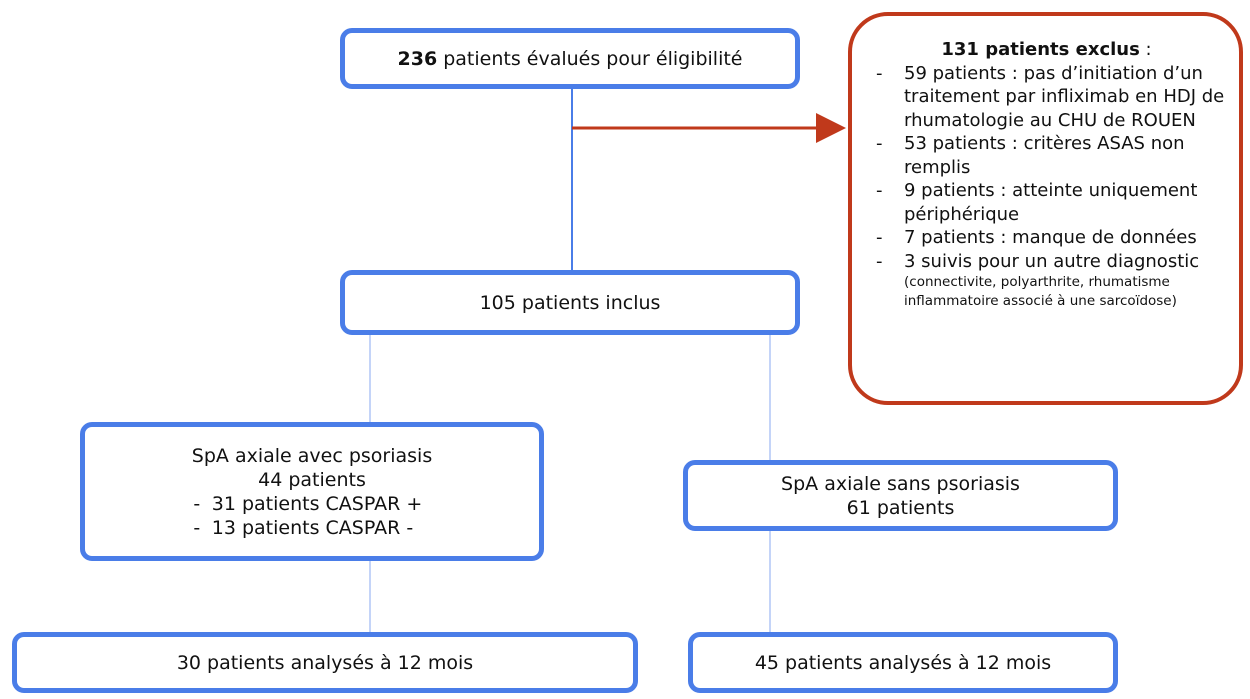 This screenshot has height=699, width=1250. What do you see at coordinates (1145, 49) in the screenshot?
I see `excluded-suffix: :` at bounding box center [1145, 49].